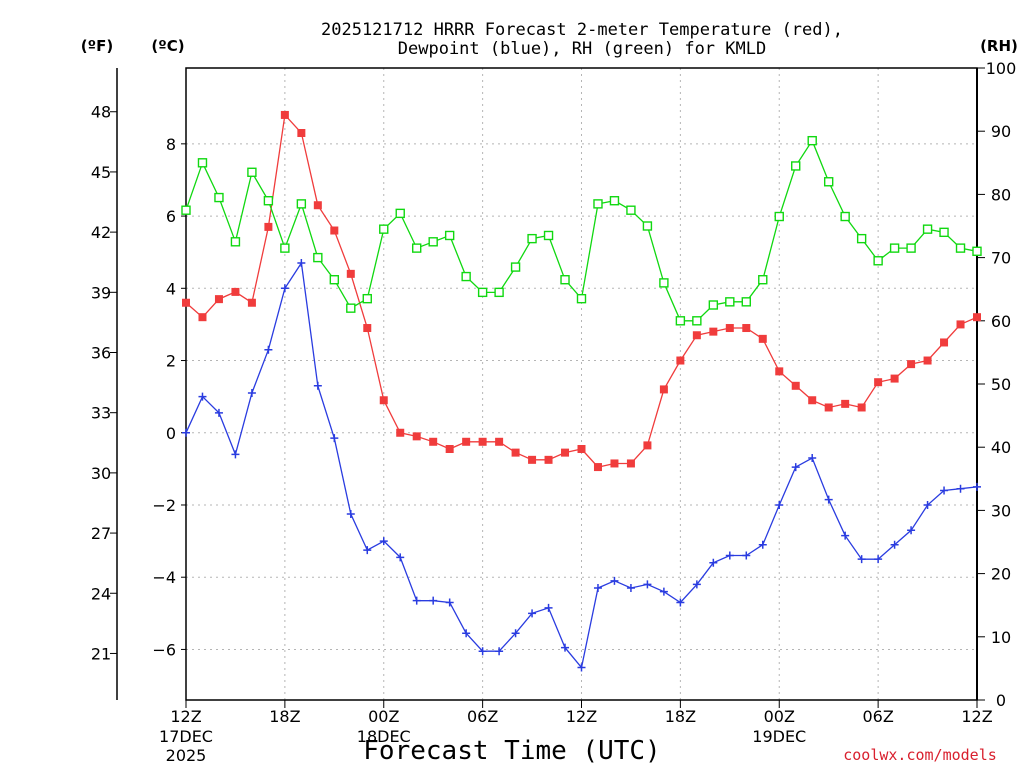  I want to click on x-tick-label: 18Z, so click(680, 716).